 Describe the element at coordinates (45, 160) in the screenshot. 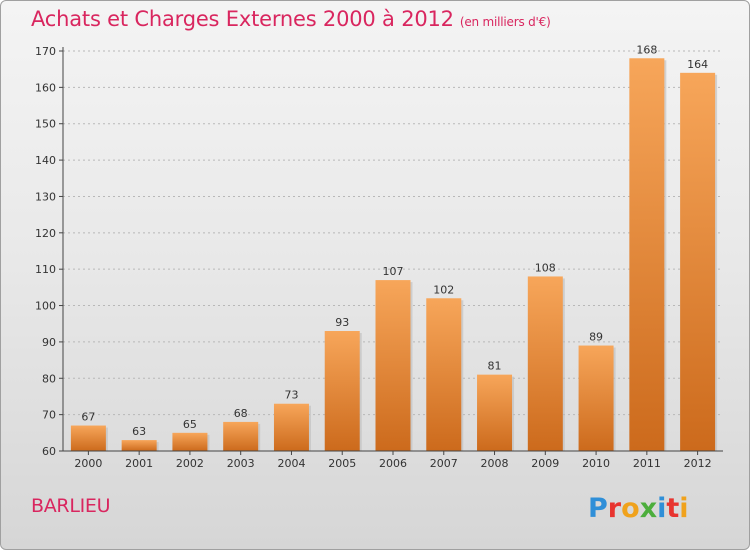

I see `y-tick-label: 140` at that location.